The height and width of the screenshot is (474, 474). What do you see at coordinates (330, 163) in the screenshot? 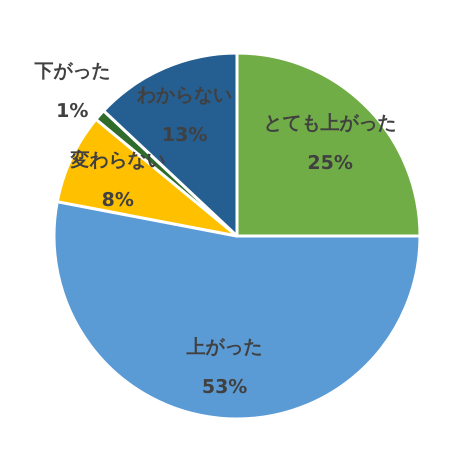
I see `data-label: 25%` at bounding box center [330, 163].